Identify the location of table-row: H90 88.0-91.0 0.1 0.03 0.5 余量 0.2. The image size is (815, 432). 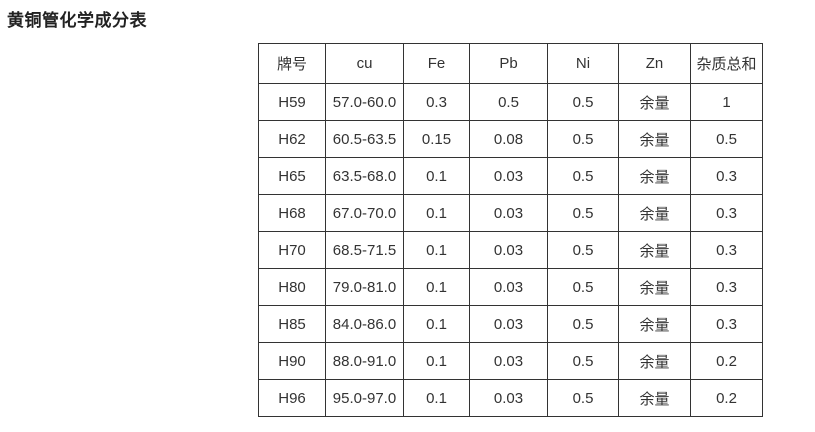
(510, 361).